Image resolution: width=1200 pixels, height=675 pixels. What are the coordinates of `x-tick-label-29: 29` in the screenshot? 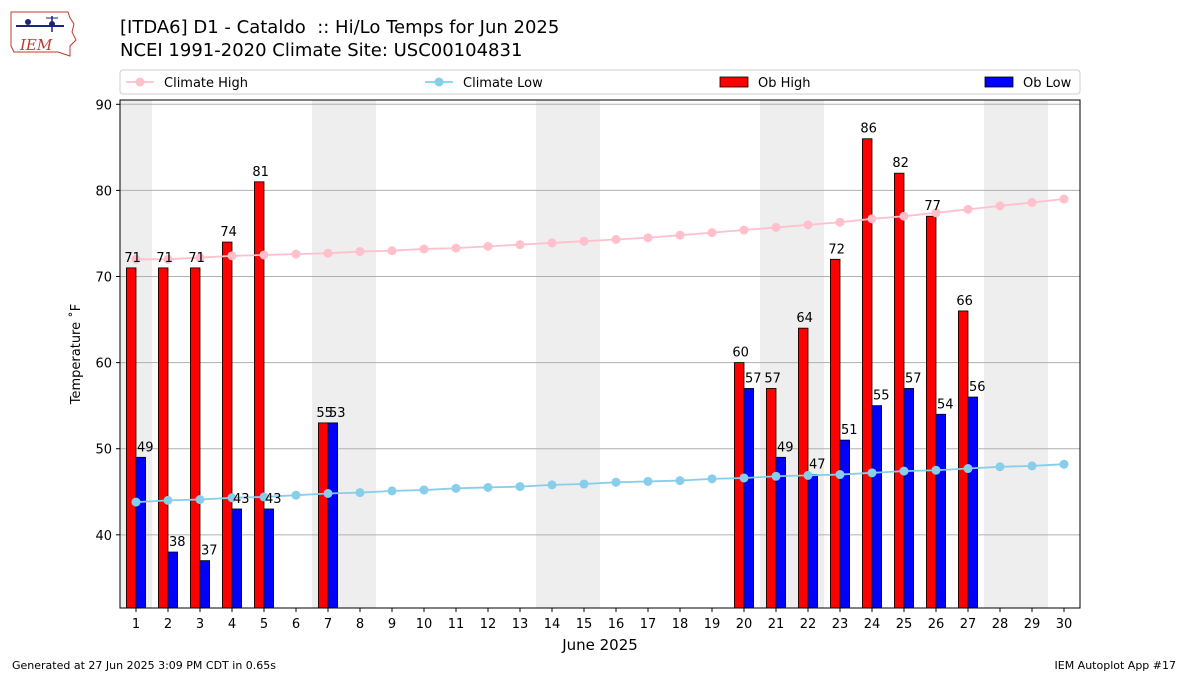 It's located at (1032, 624).